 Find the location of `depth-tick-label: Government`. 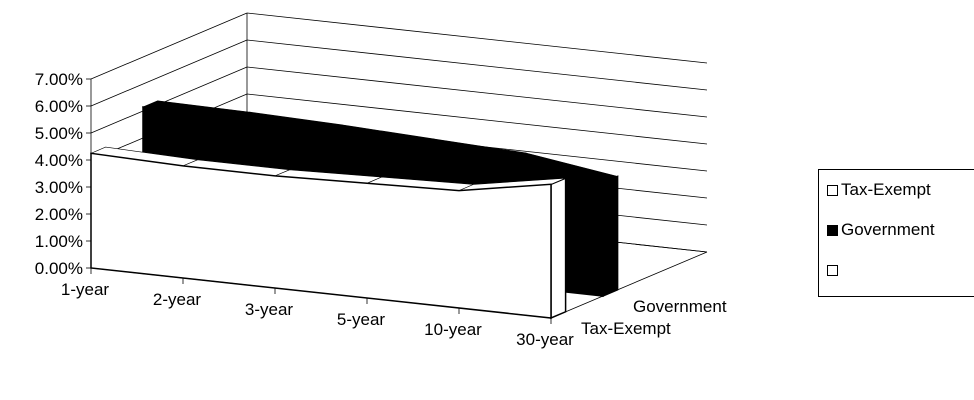

depth-tick-label: Government is located at coordinates (680, 306).